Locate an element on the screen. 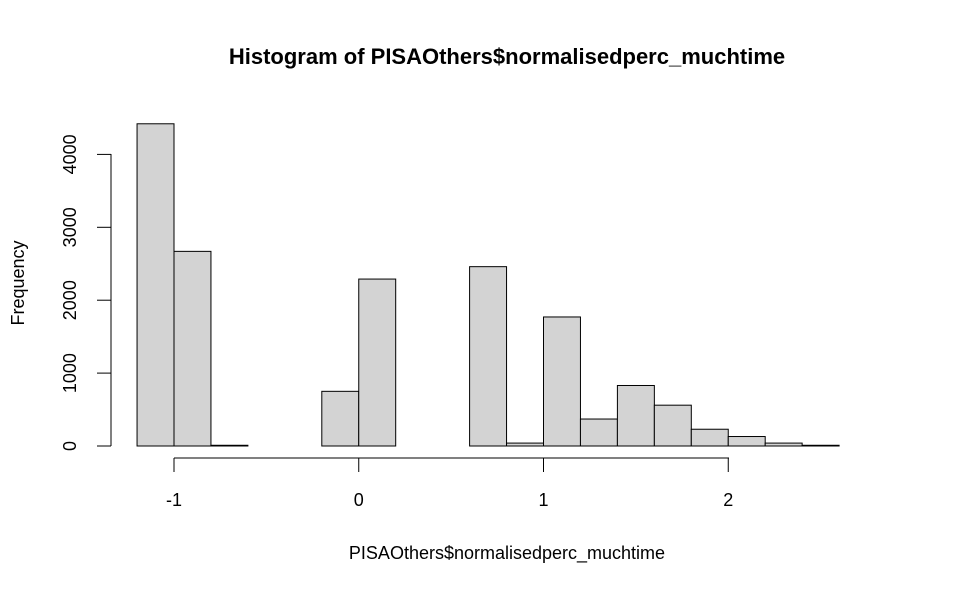 The image size is (962, 594). y-tick-label: 0 is located at coordinates (70, 446).